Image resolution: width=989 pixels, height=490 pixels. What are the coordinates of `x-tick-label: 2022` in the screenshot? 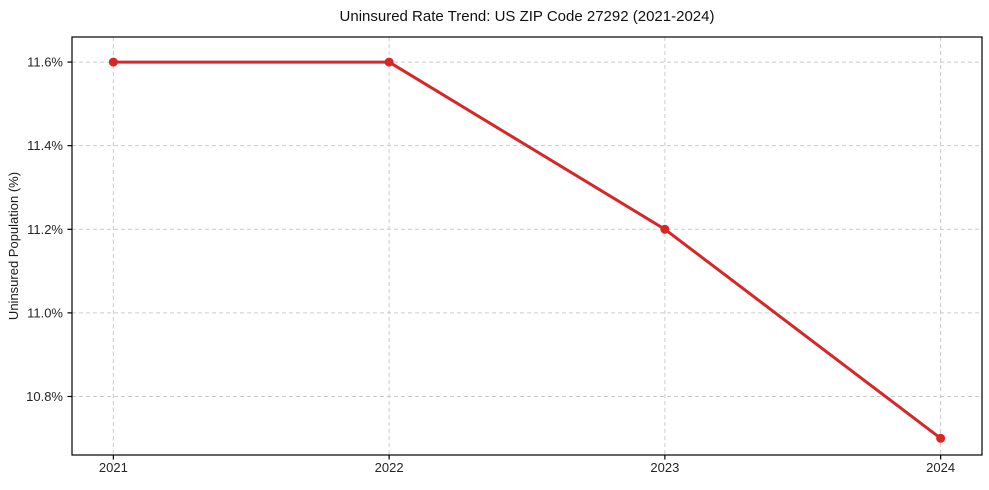 It's located at (389, 467).